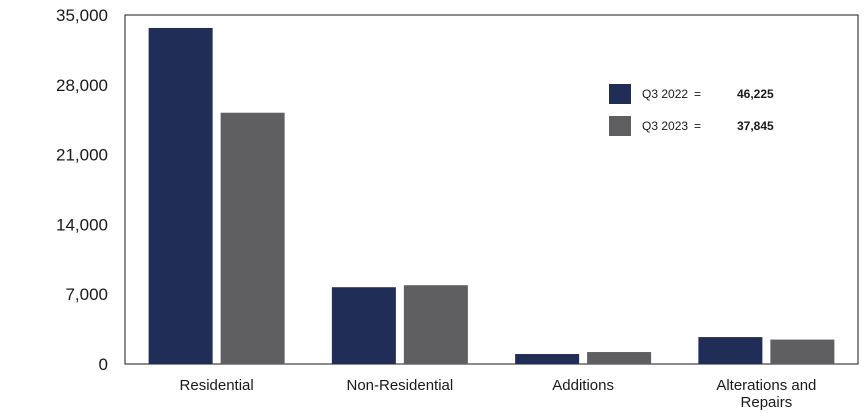  I want to click on y-tick-label: 0, so click(103, 364).